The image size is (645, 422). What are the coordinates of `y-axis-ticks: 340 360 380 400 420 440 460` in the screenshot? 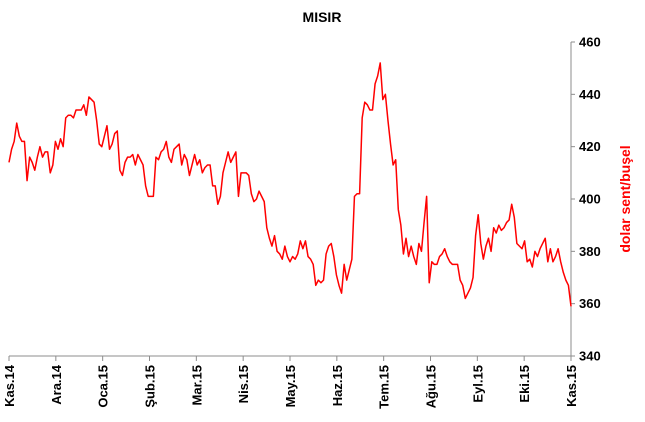 It's located at (586, 199).